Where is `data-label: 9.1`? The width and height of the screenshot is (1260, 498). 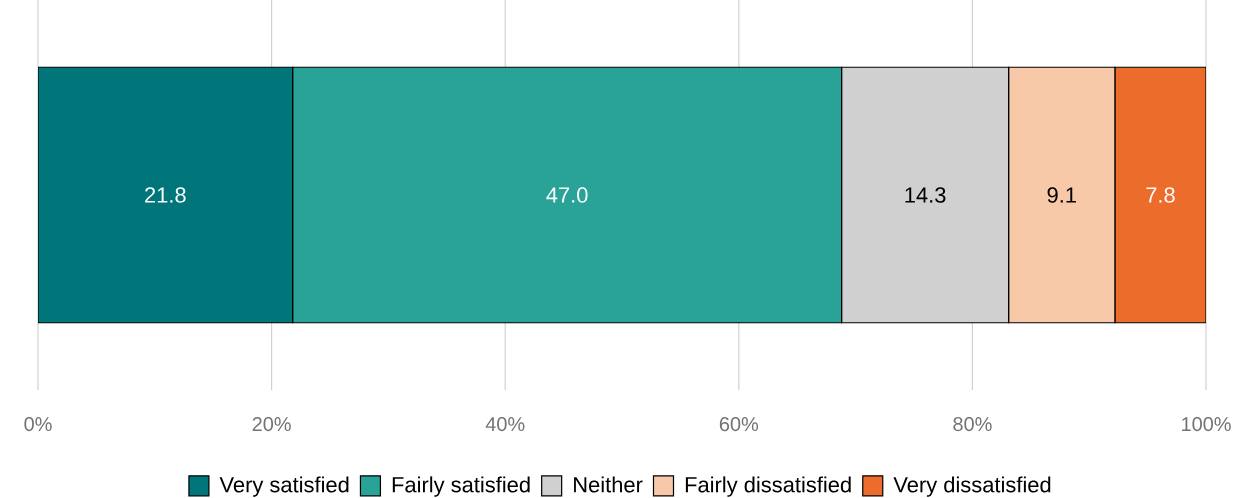 data-label: 9.1 is located at coordinates (1061, 195).